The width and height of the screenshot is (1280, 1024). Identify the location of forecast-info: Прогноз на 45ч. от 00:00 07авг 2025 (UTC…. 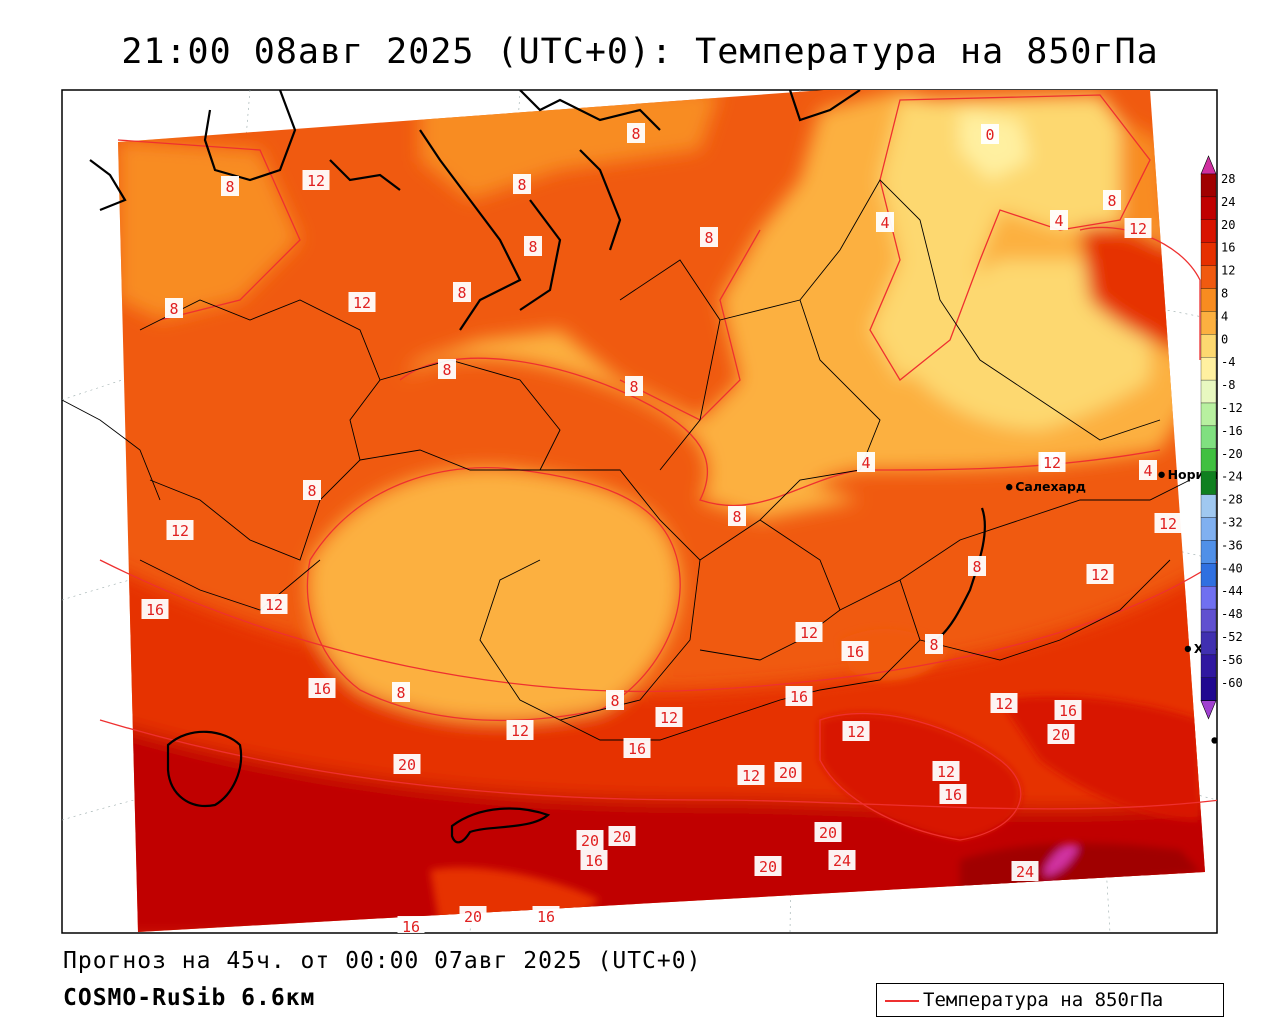
(382, 961).